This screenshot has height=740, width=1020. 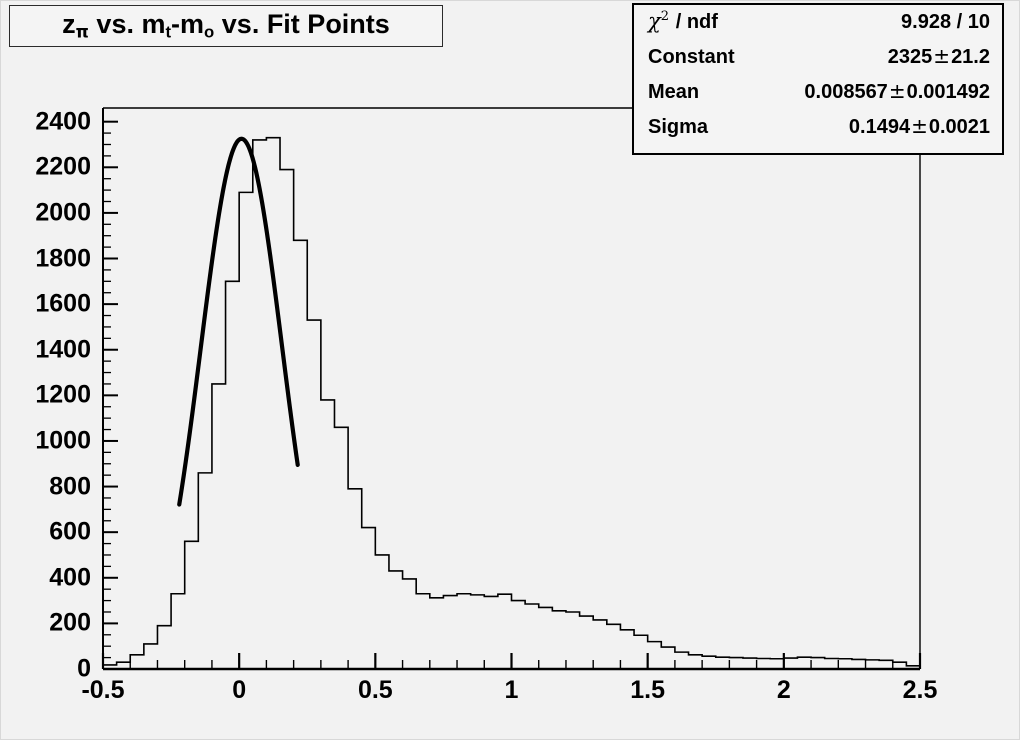 What do you see at coordinates (375, 690) in the screenshot?
I see `x-tick-label-2: 0.5` at bounding box center [375, 690].